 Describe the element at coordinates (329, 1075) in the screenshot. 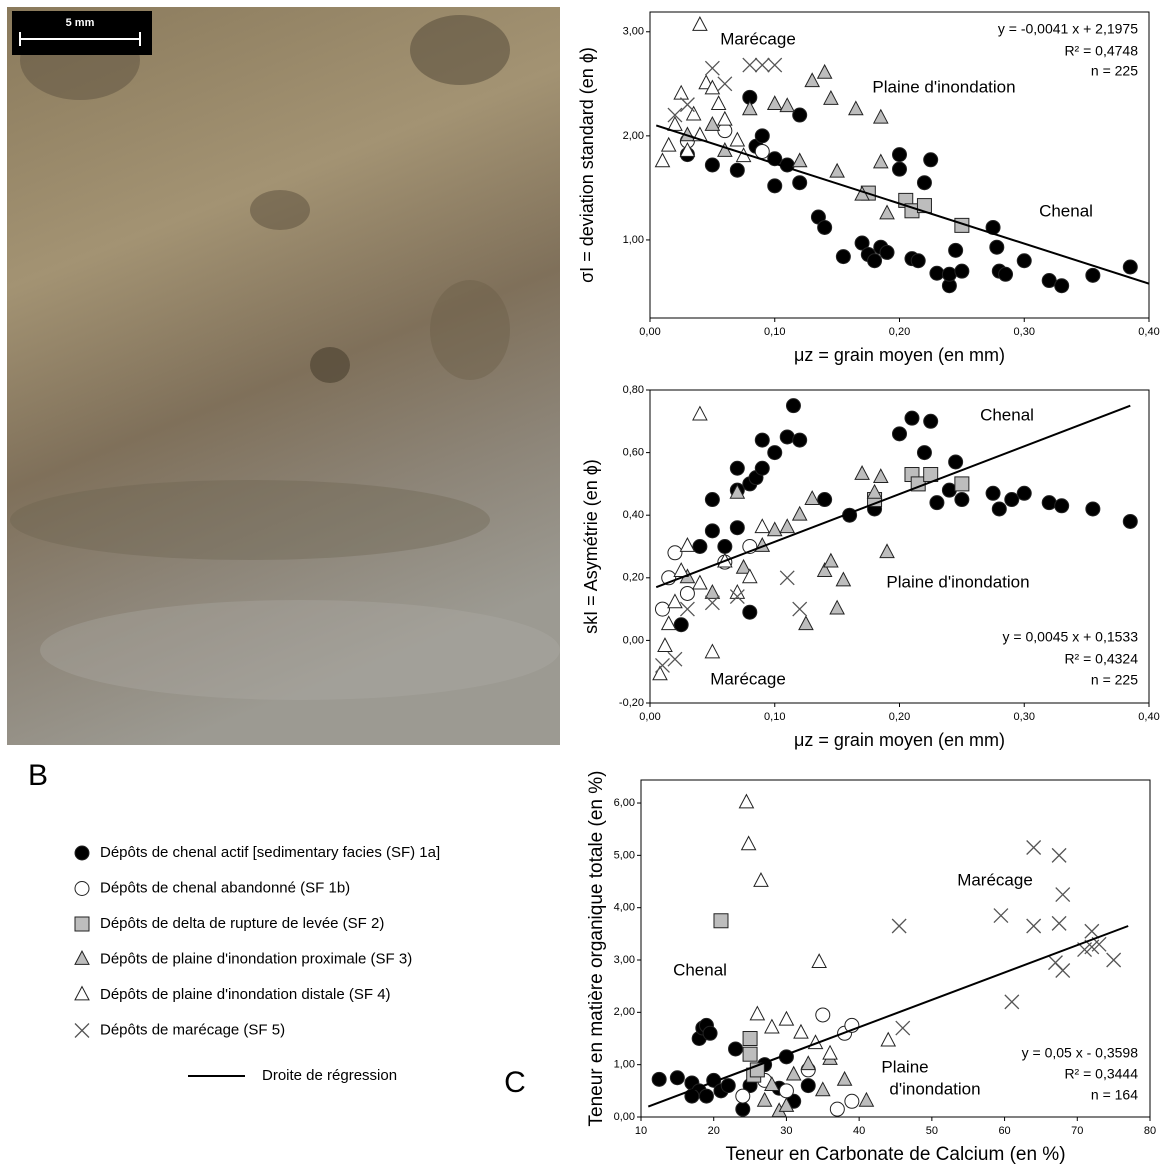

I see `legend-label: Droite de régression` at that location.